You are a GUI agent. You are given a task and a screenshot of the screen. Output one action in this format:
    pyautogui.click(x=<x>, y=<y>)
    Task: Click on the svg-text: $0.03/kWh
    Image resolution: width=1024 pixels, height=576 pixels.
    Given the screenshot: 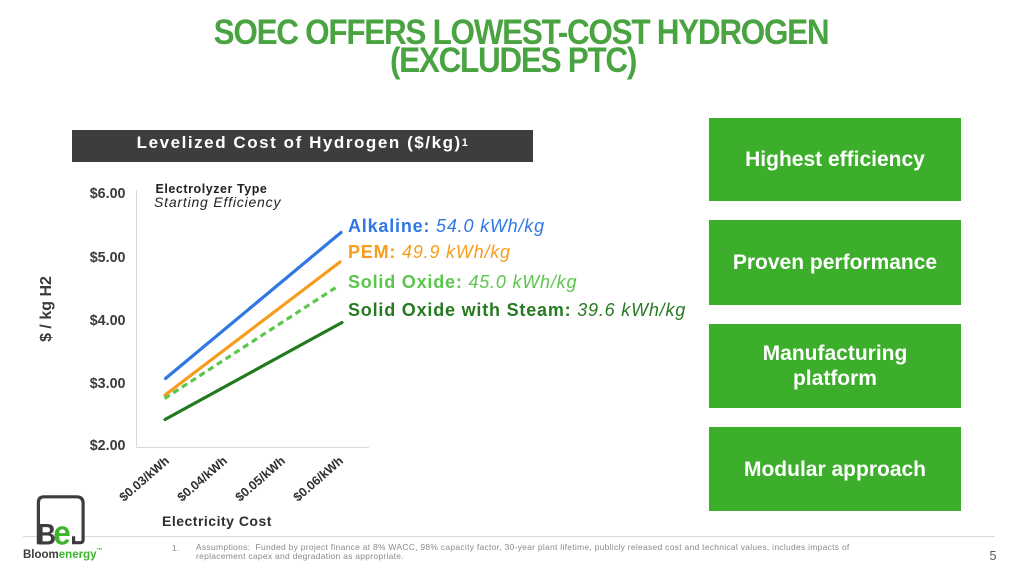 What is the action you would take?
    pyautogui.click(x=144, y=479)
    